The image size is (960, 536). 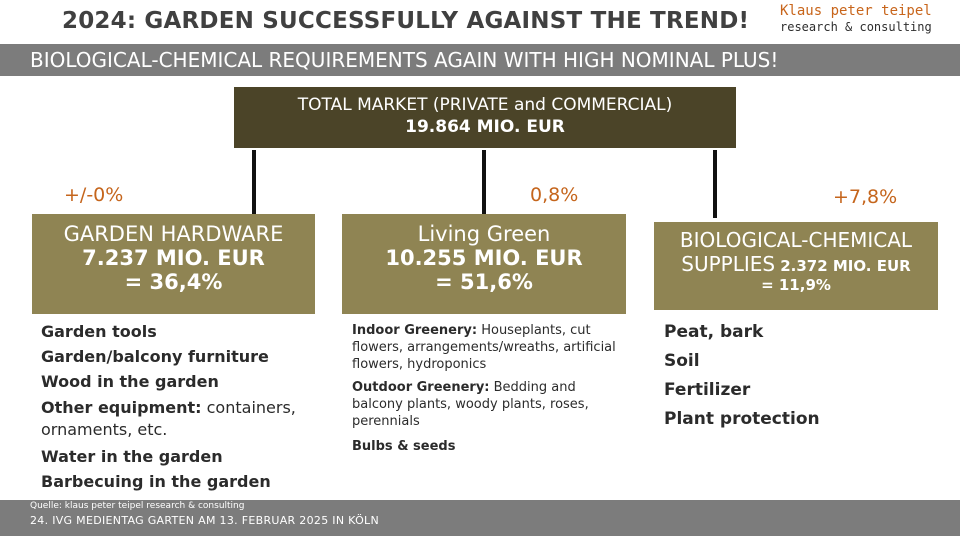 What do you see at coordinates (404, 446) in the screenshot?
I see `list-item: Bulbs & seeds` at bounding box center [404, 446].